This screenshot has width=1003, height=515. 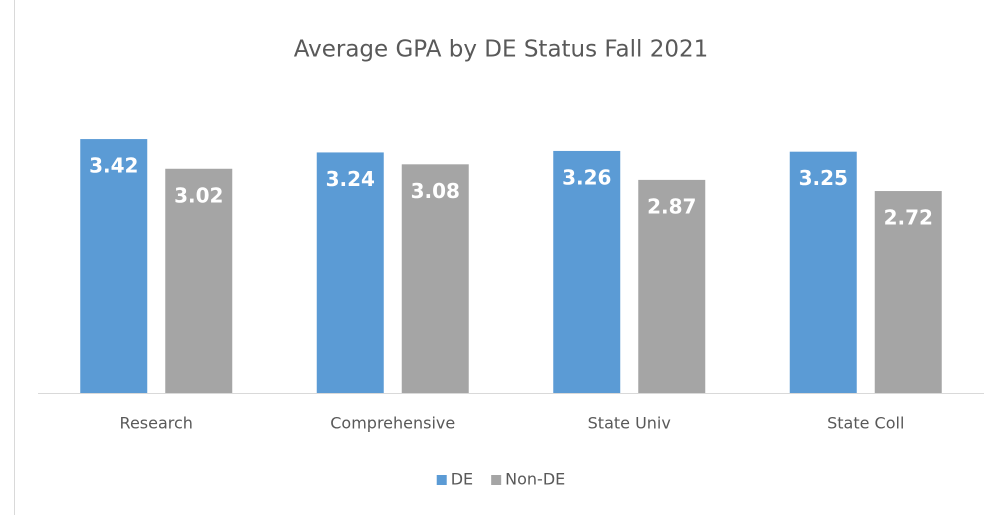 I want to click on data-label: 3.25, so click(x=823, y=178).